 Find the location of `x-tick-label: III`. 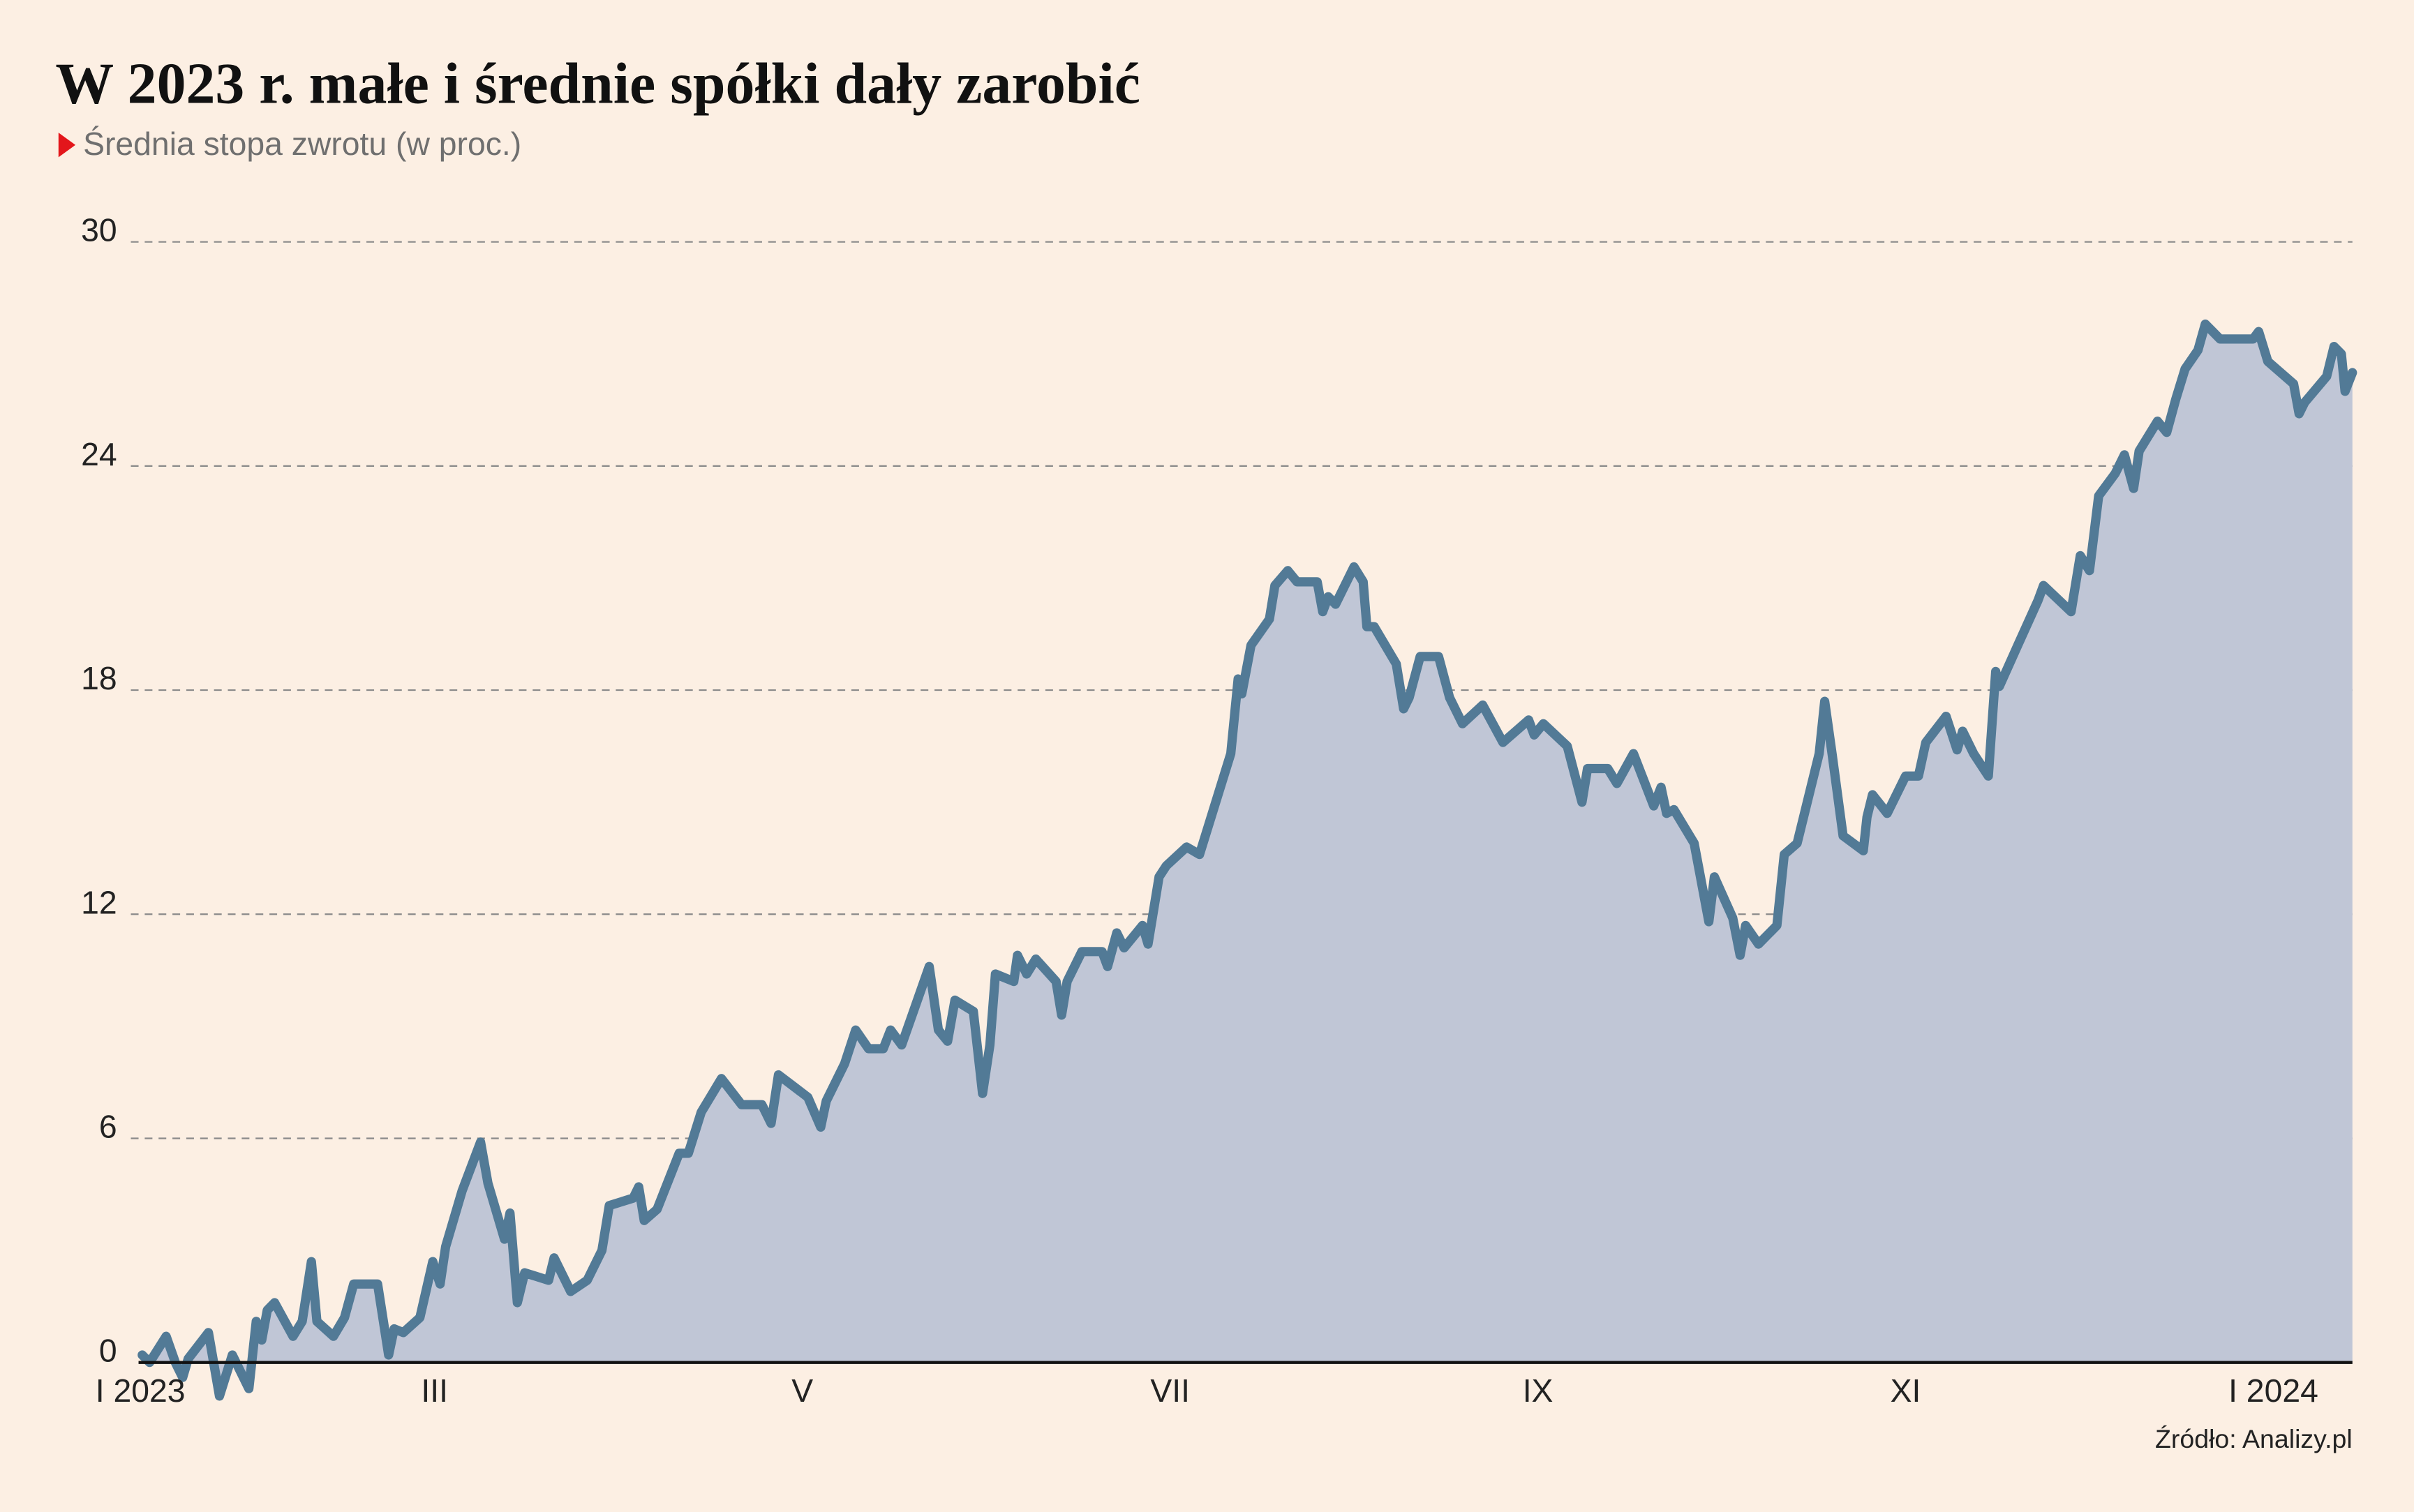

x-tick-label: III is located at coordinates (435, 1390).